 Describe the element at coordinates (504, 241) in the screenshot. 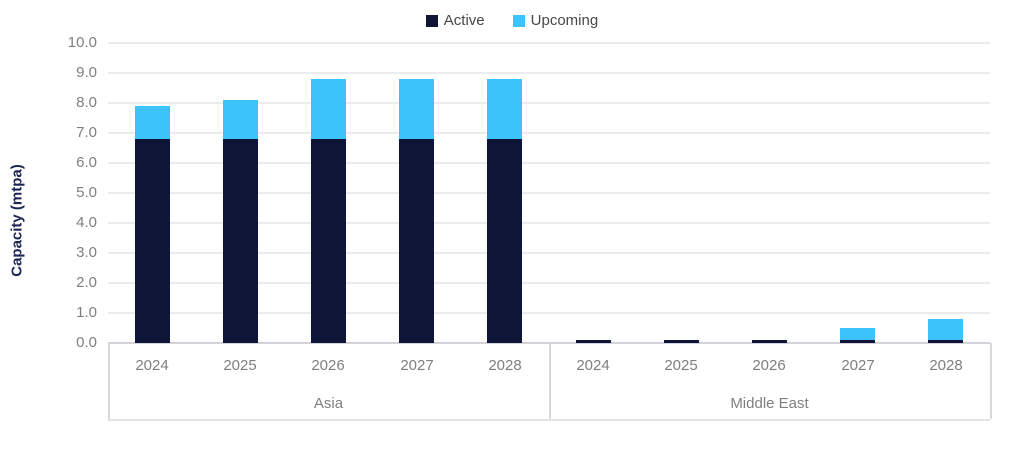

I see `bar-segment-active-asia-2028` at that location.